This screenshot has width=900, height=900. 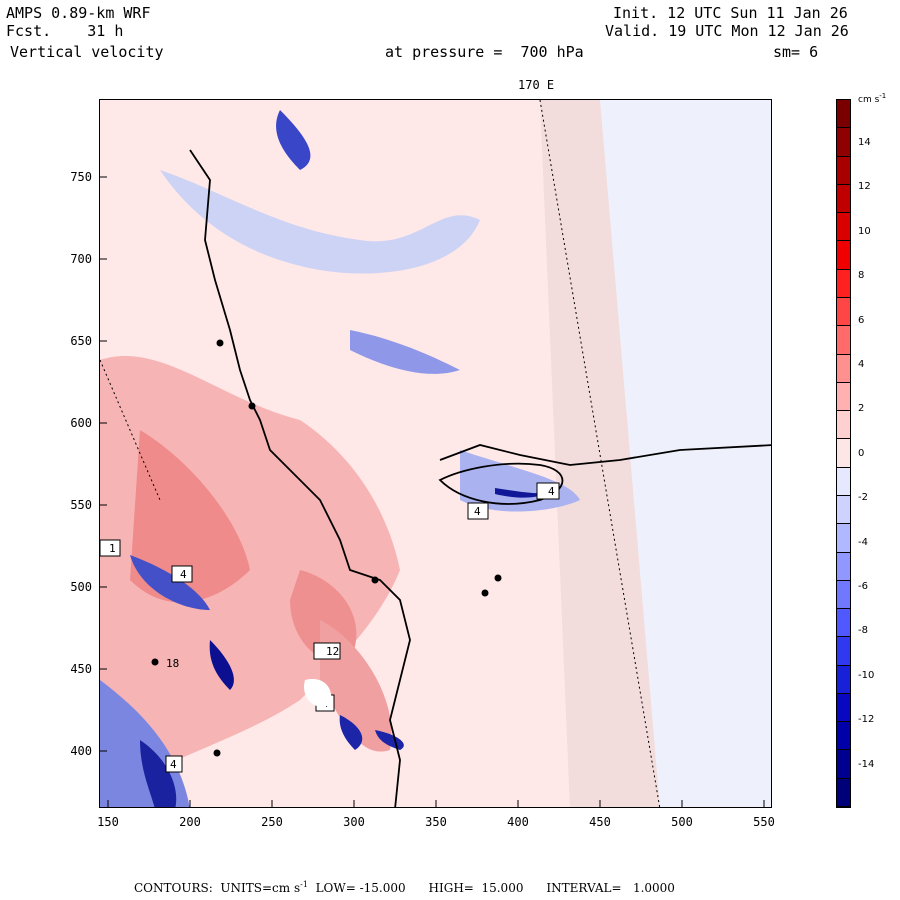 What do you see at coordinates (81, 341) in the screenshot?
I see `y-tick-label: 650` at bounding box center [81, 341].